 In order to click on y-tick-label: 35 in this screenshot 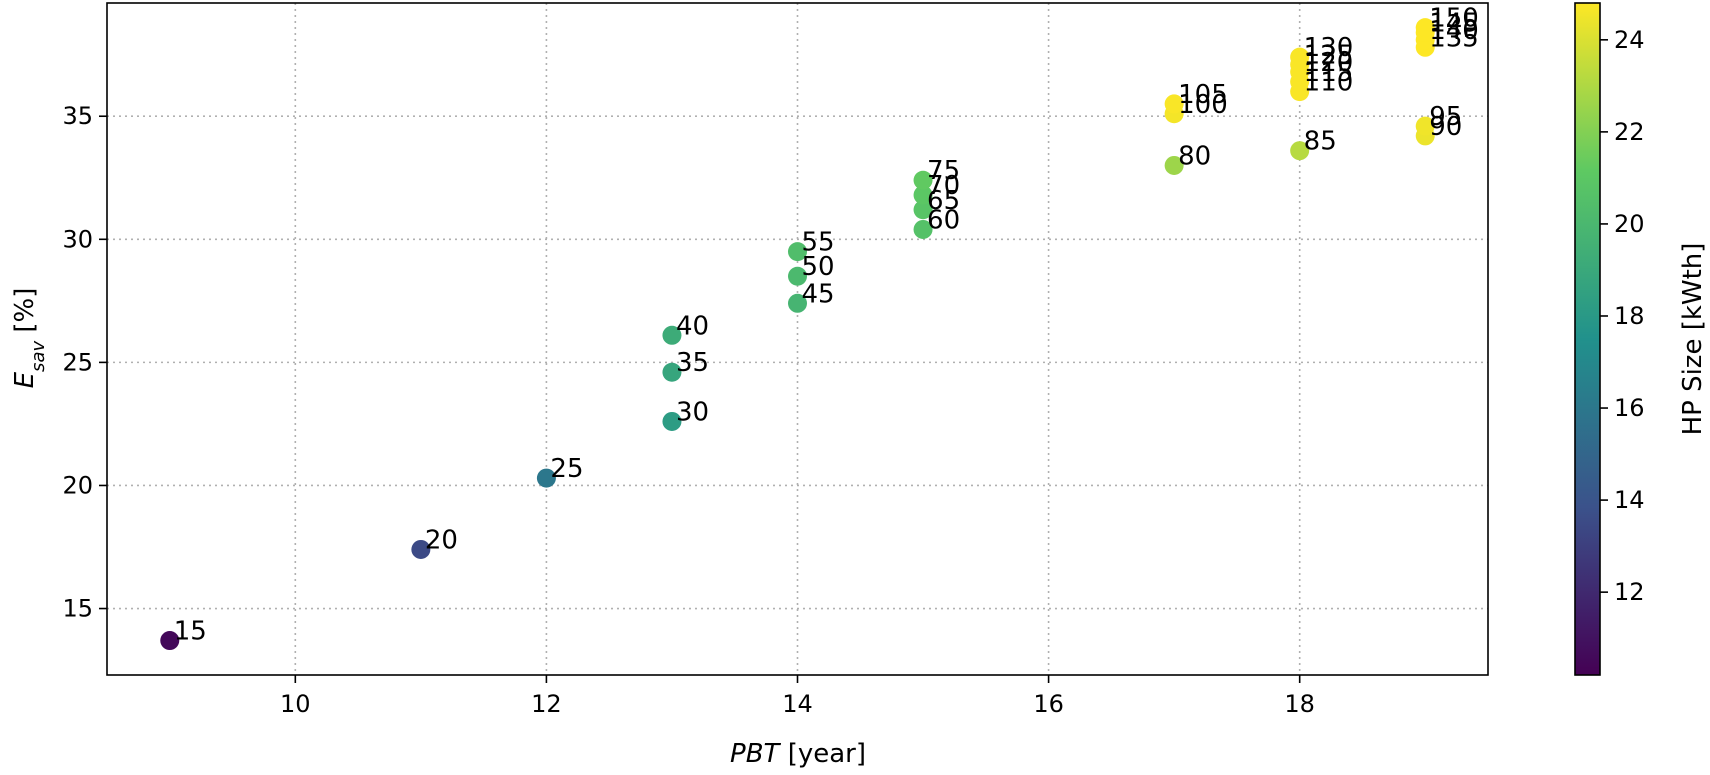, I will do `click(77, 116)`.